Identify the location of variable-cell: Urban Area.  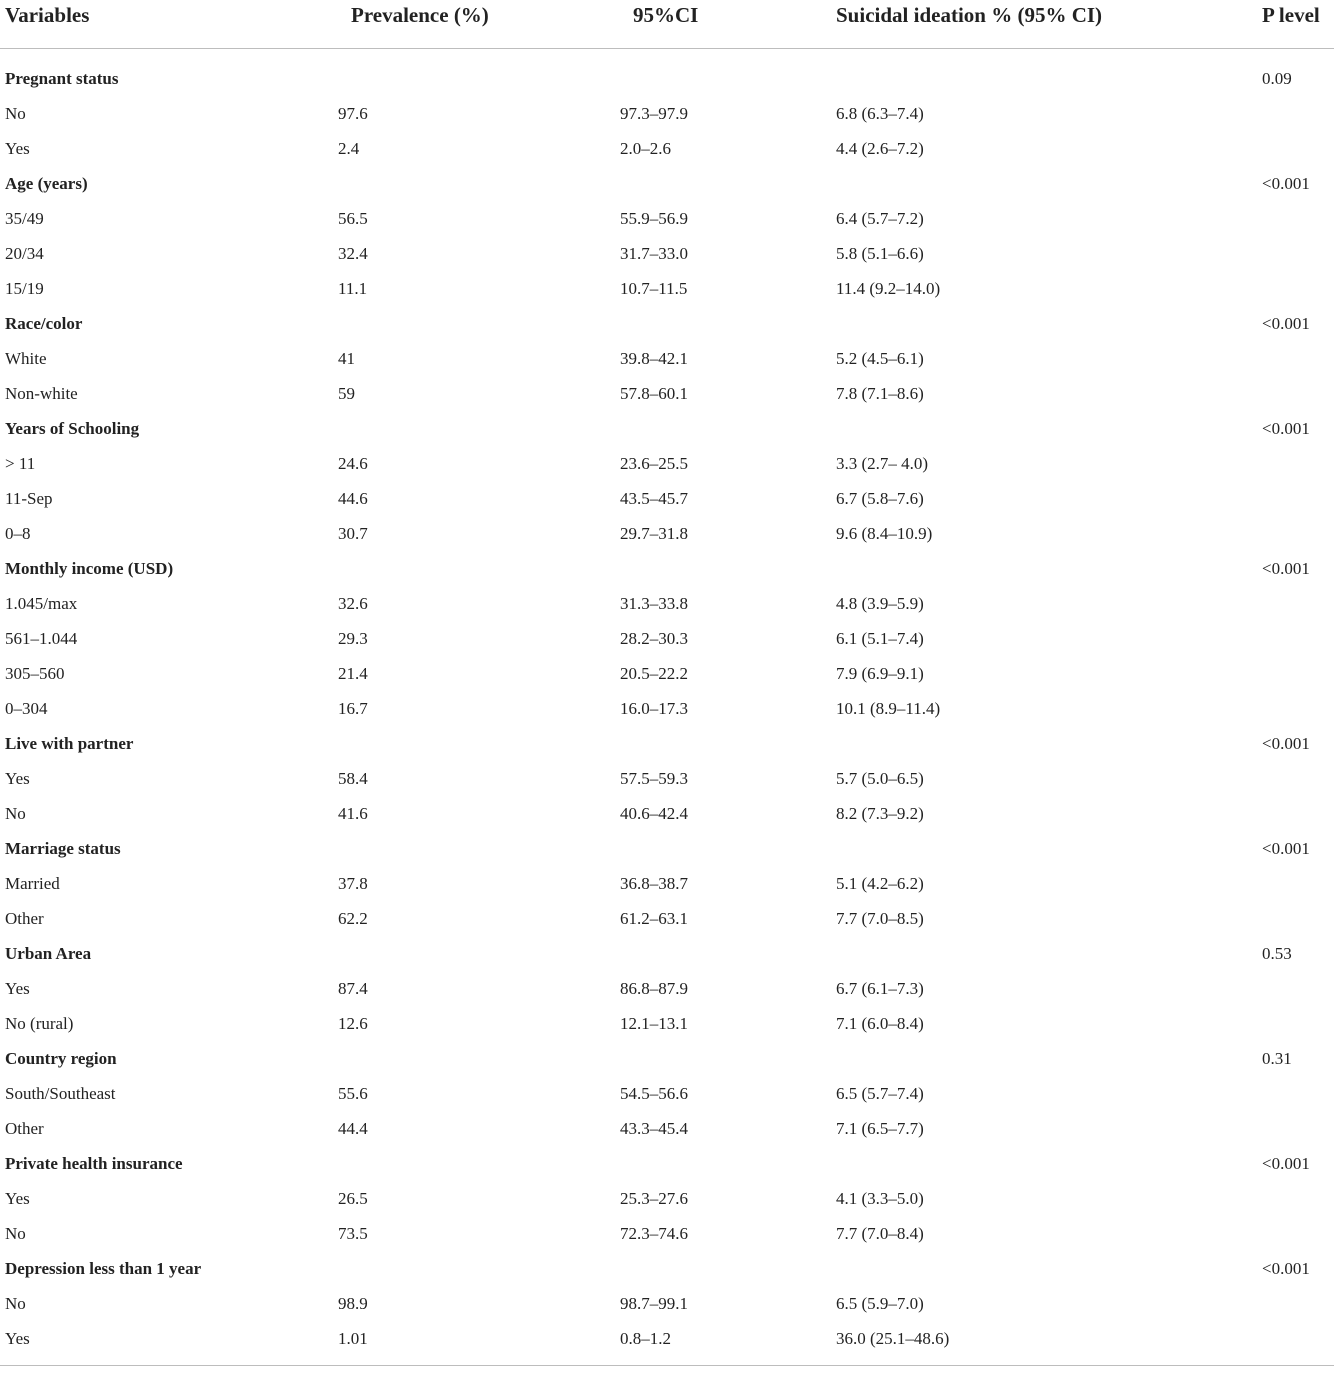
(48, 953).